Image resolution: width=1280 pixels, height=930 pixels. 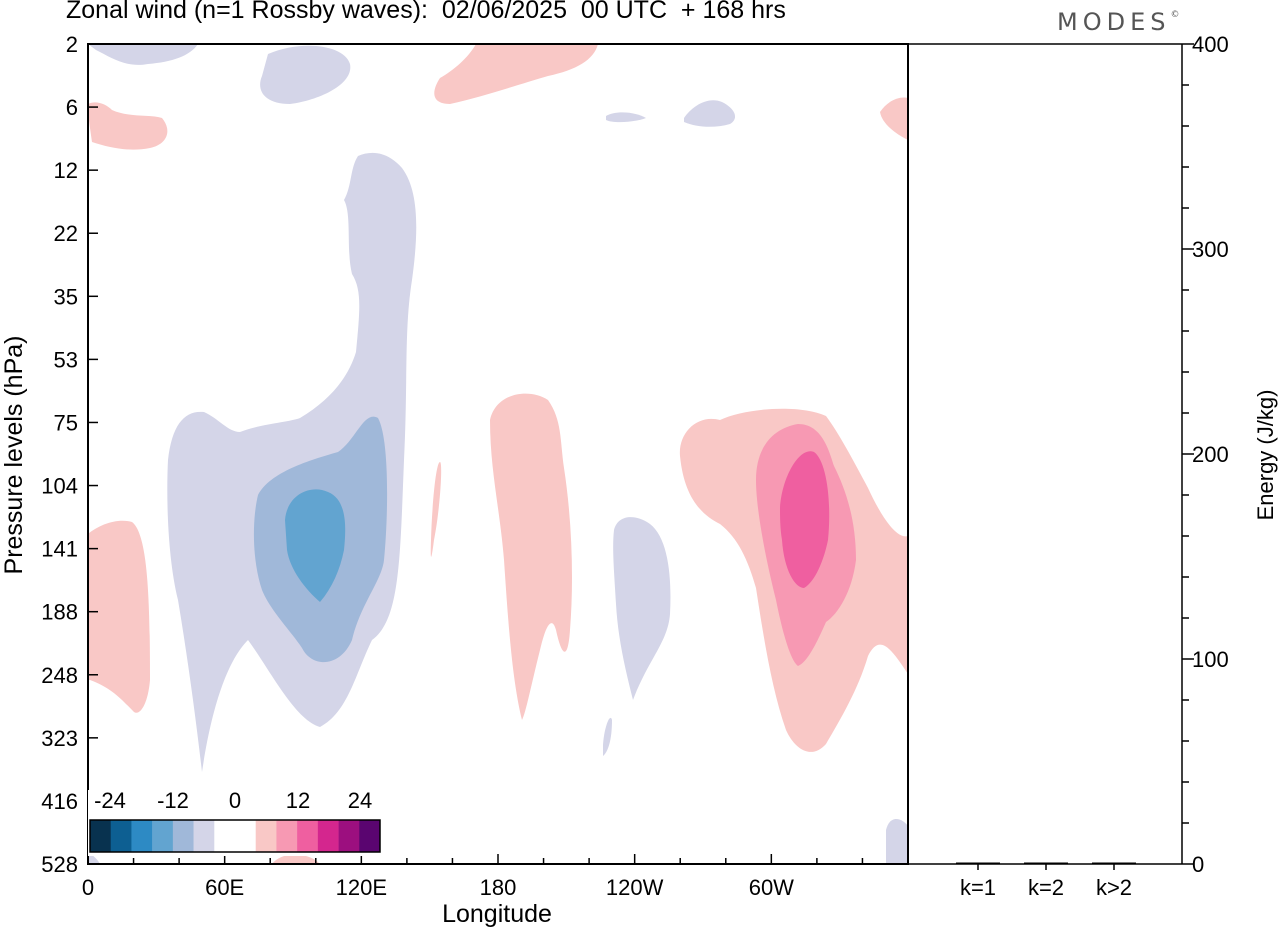 What do you see at coordinates (143, 54) in the screenshot?
I see `neg-contour-top-left` at bounding box center [143, 54].